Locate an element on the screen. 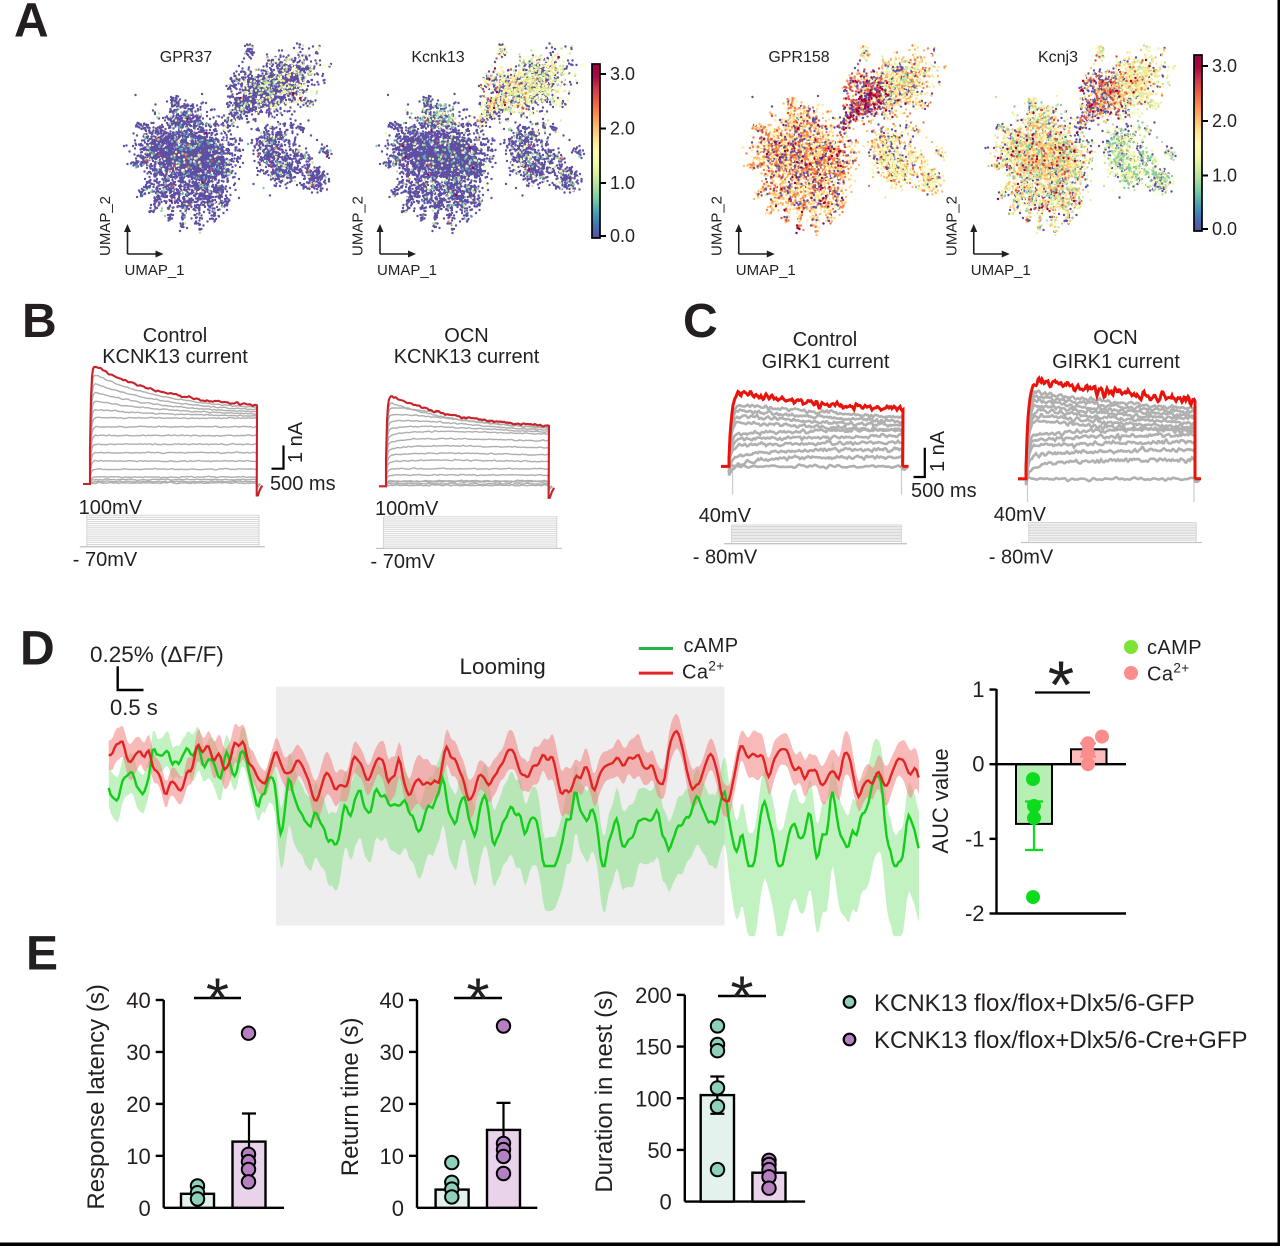  svg-text: 1 is located at coordinates (978, 689).